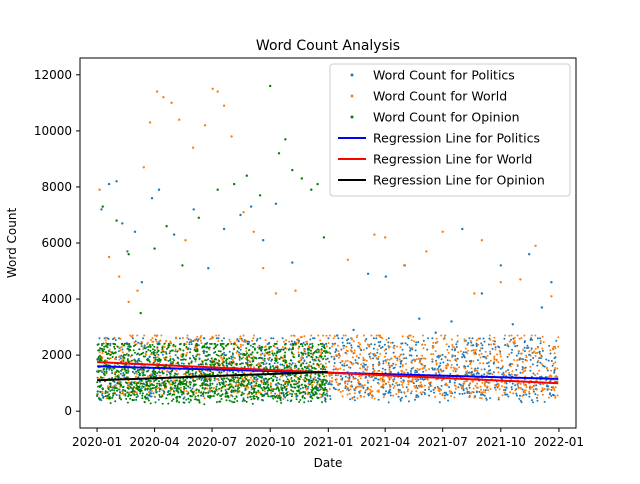 The height and width of the screenshot is (484, 640). What do you see at coordinates (419, 318) in the screenshot?
I see `data-point` at bounding box center [419, 318].